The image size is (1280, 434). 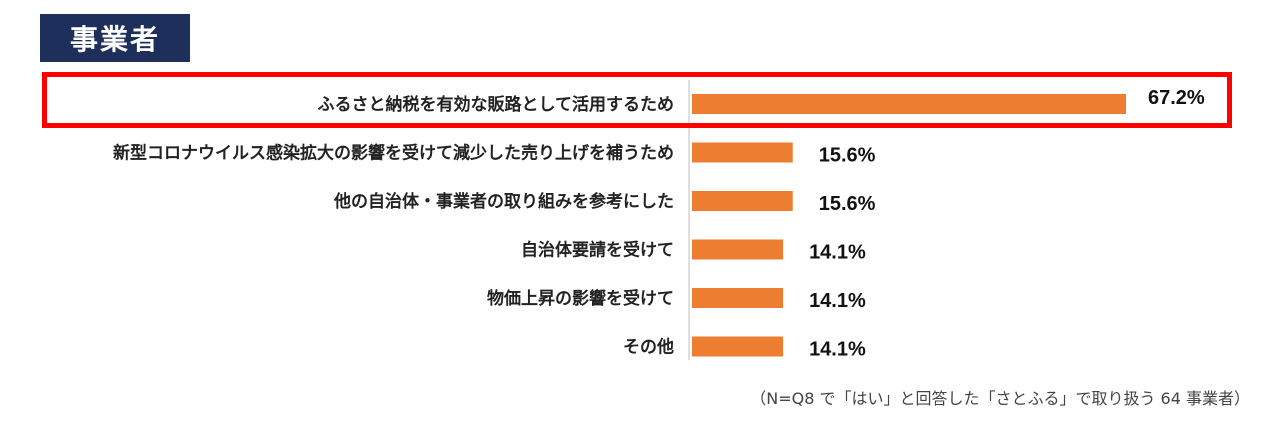 What do you see at coordinates (597, 250) in the screenshot?
I see `category-label: 自治体要請を受けて` at bounding box center [597, 250].